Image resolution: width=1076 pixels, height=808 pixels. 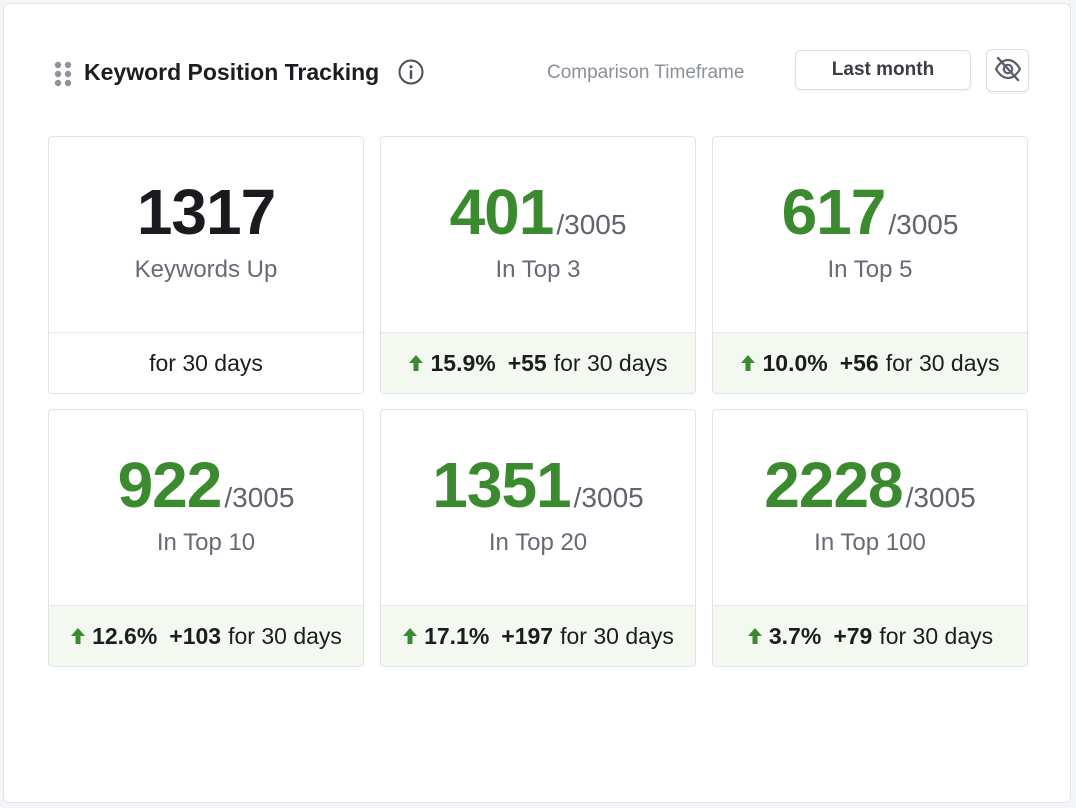 I want to click on metric-change-delta: +103, so click(x=195, y=635).